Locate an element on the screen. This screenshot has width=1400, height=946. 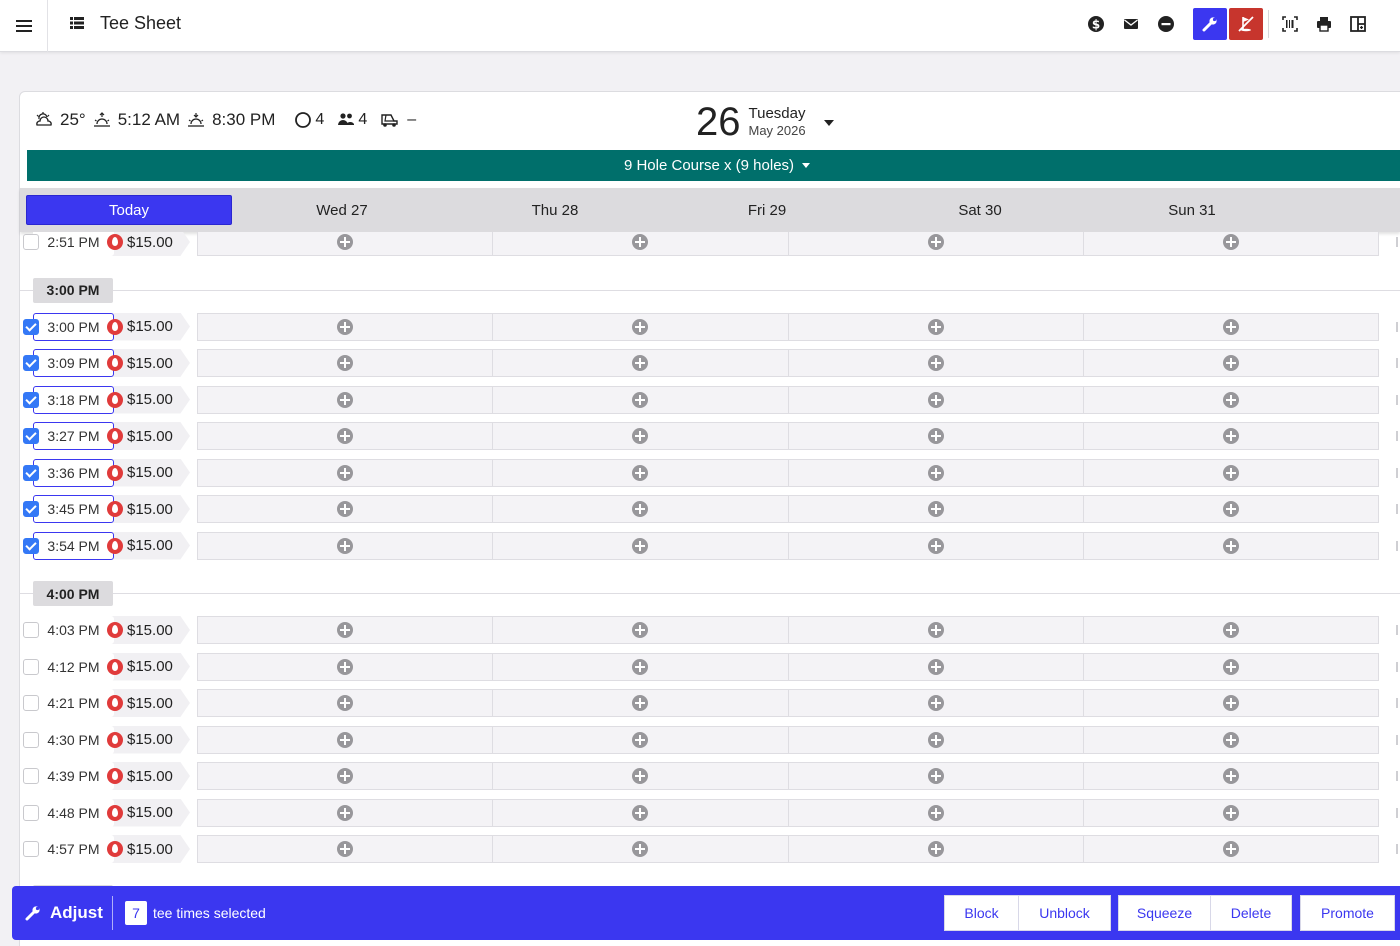
print-button is located at coordinates (1324, 24).